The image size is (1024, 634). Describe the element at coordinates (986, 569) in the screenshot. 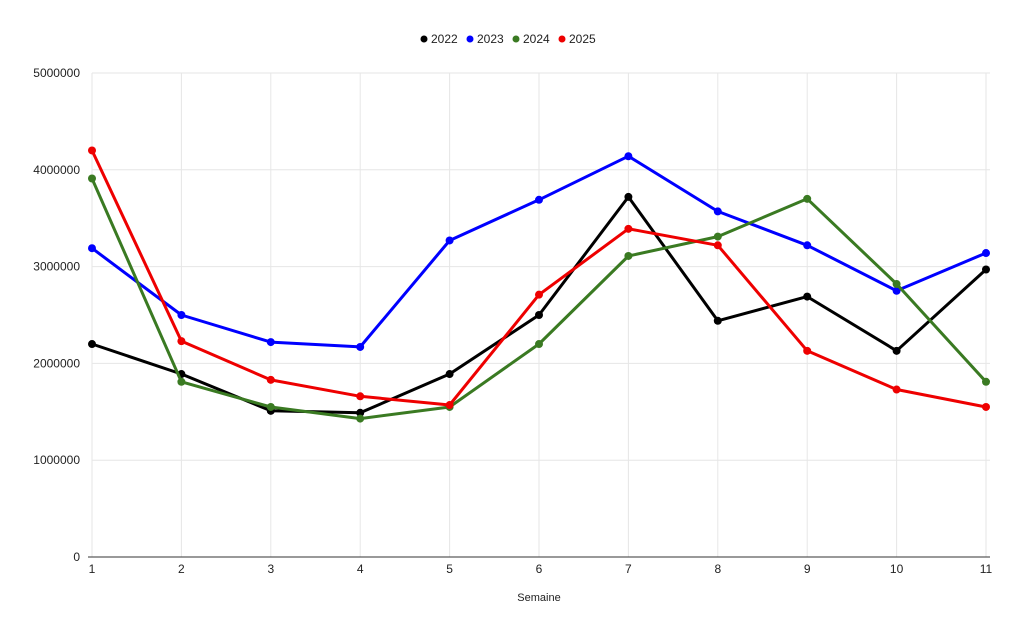

I see `x-tick-label: 11` at that location.